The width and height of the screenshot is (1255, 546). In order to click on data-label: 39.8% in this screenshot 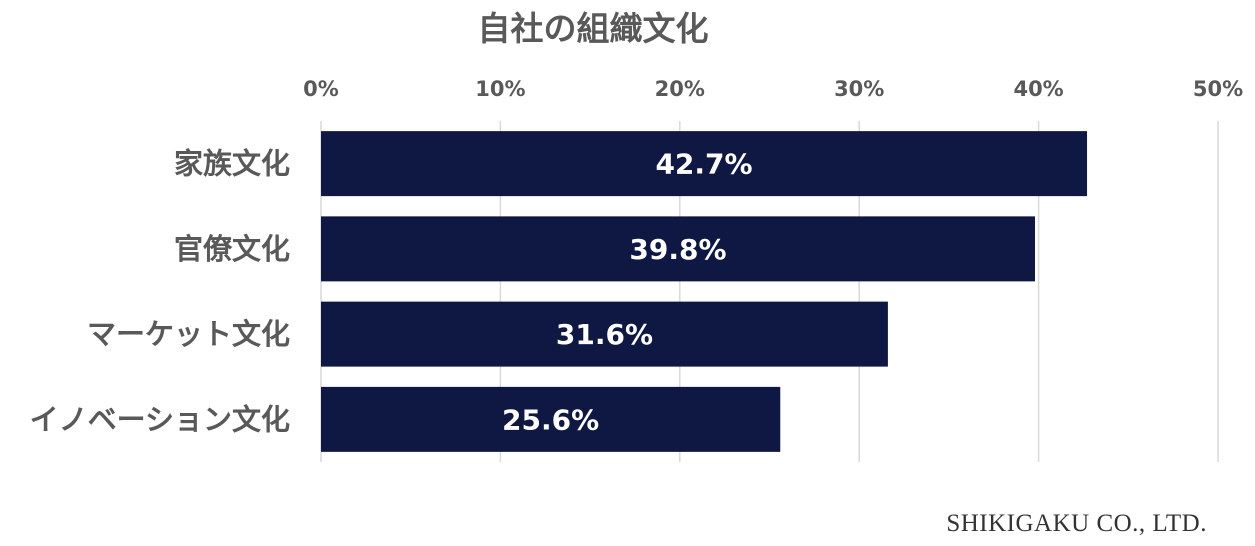, I will do `click(677, 249)`.